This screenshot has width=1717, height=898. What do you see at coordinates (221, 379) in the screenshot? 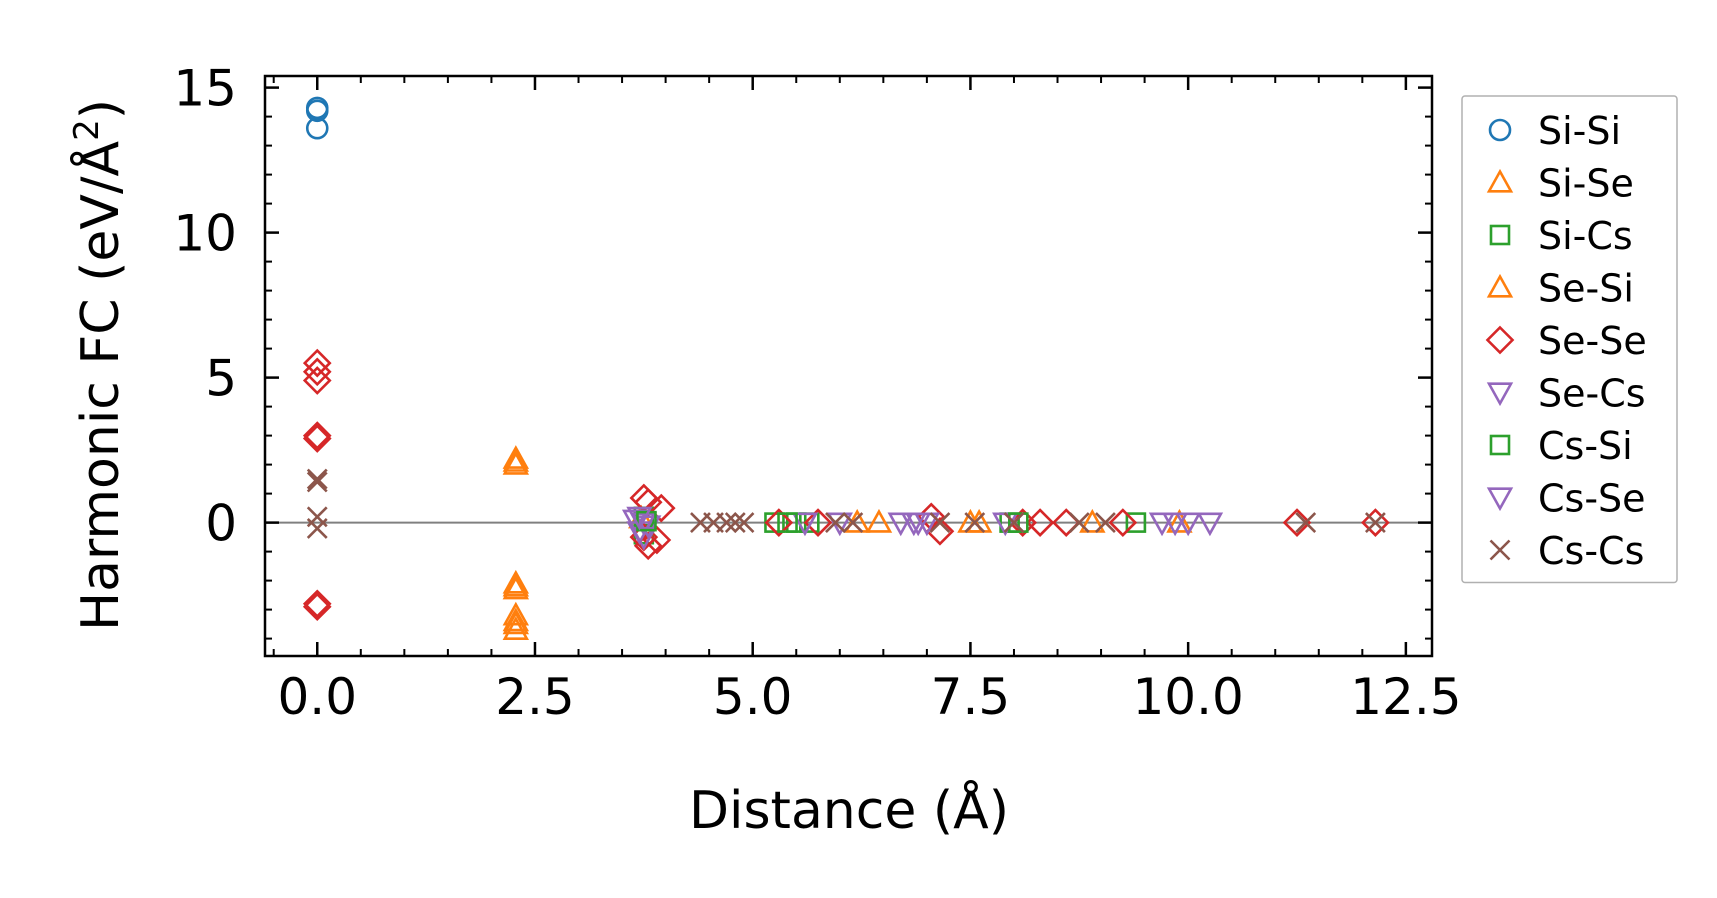
I see `y-tick-label: 5` at bounding box center [221, 379].